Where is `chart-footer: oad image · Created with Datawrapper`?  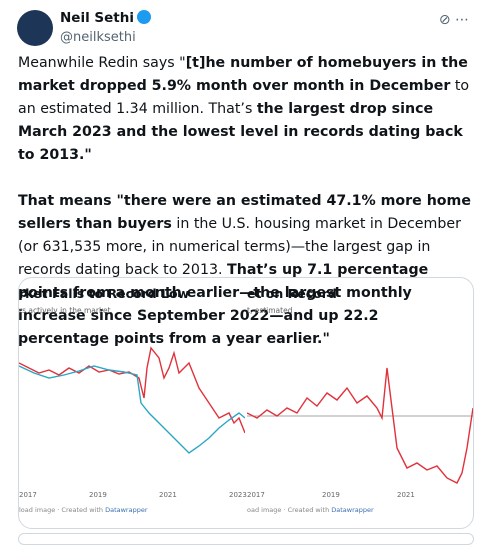 chart-footer: oad image · Created with Datawrapper is located at coordinates (310, 510).